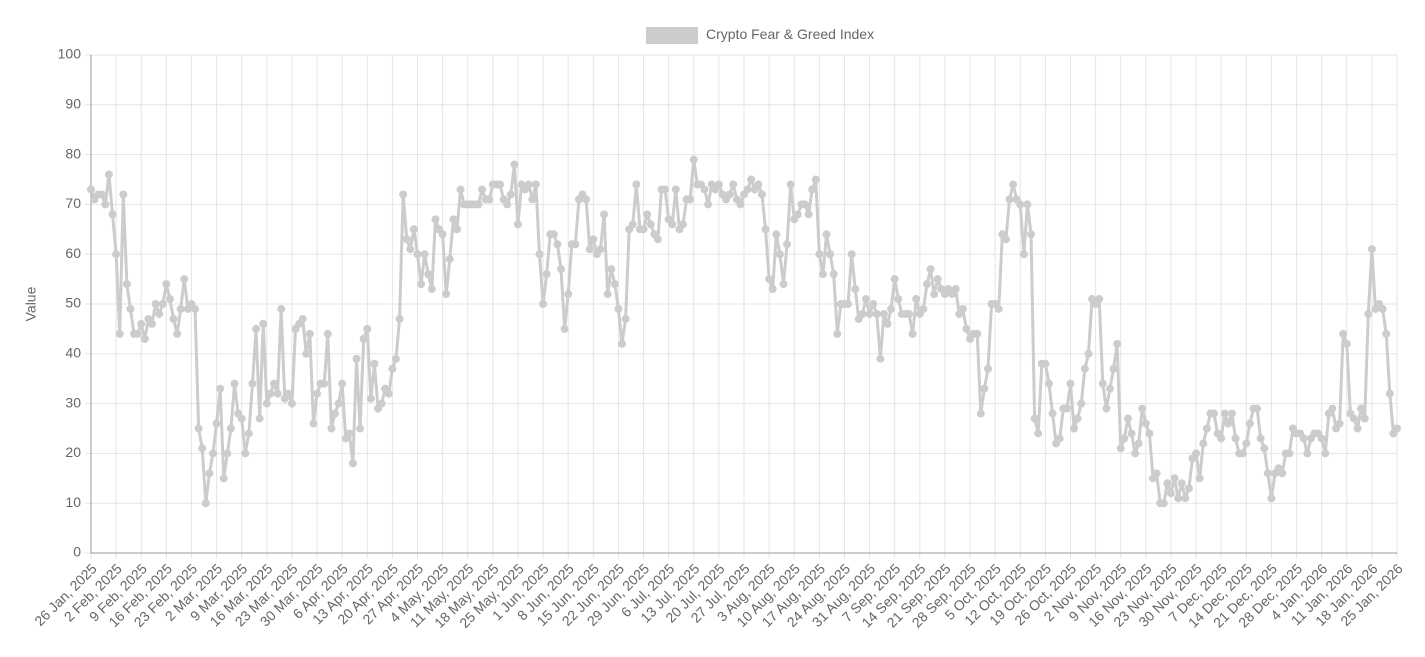 The width and height of the screenshot is (1425, 657). Describe the element at coordinates (790, 34) in the screenshot. I see `legend-label: Crypto Fear & Greed Index` at that location.